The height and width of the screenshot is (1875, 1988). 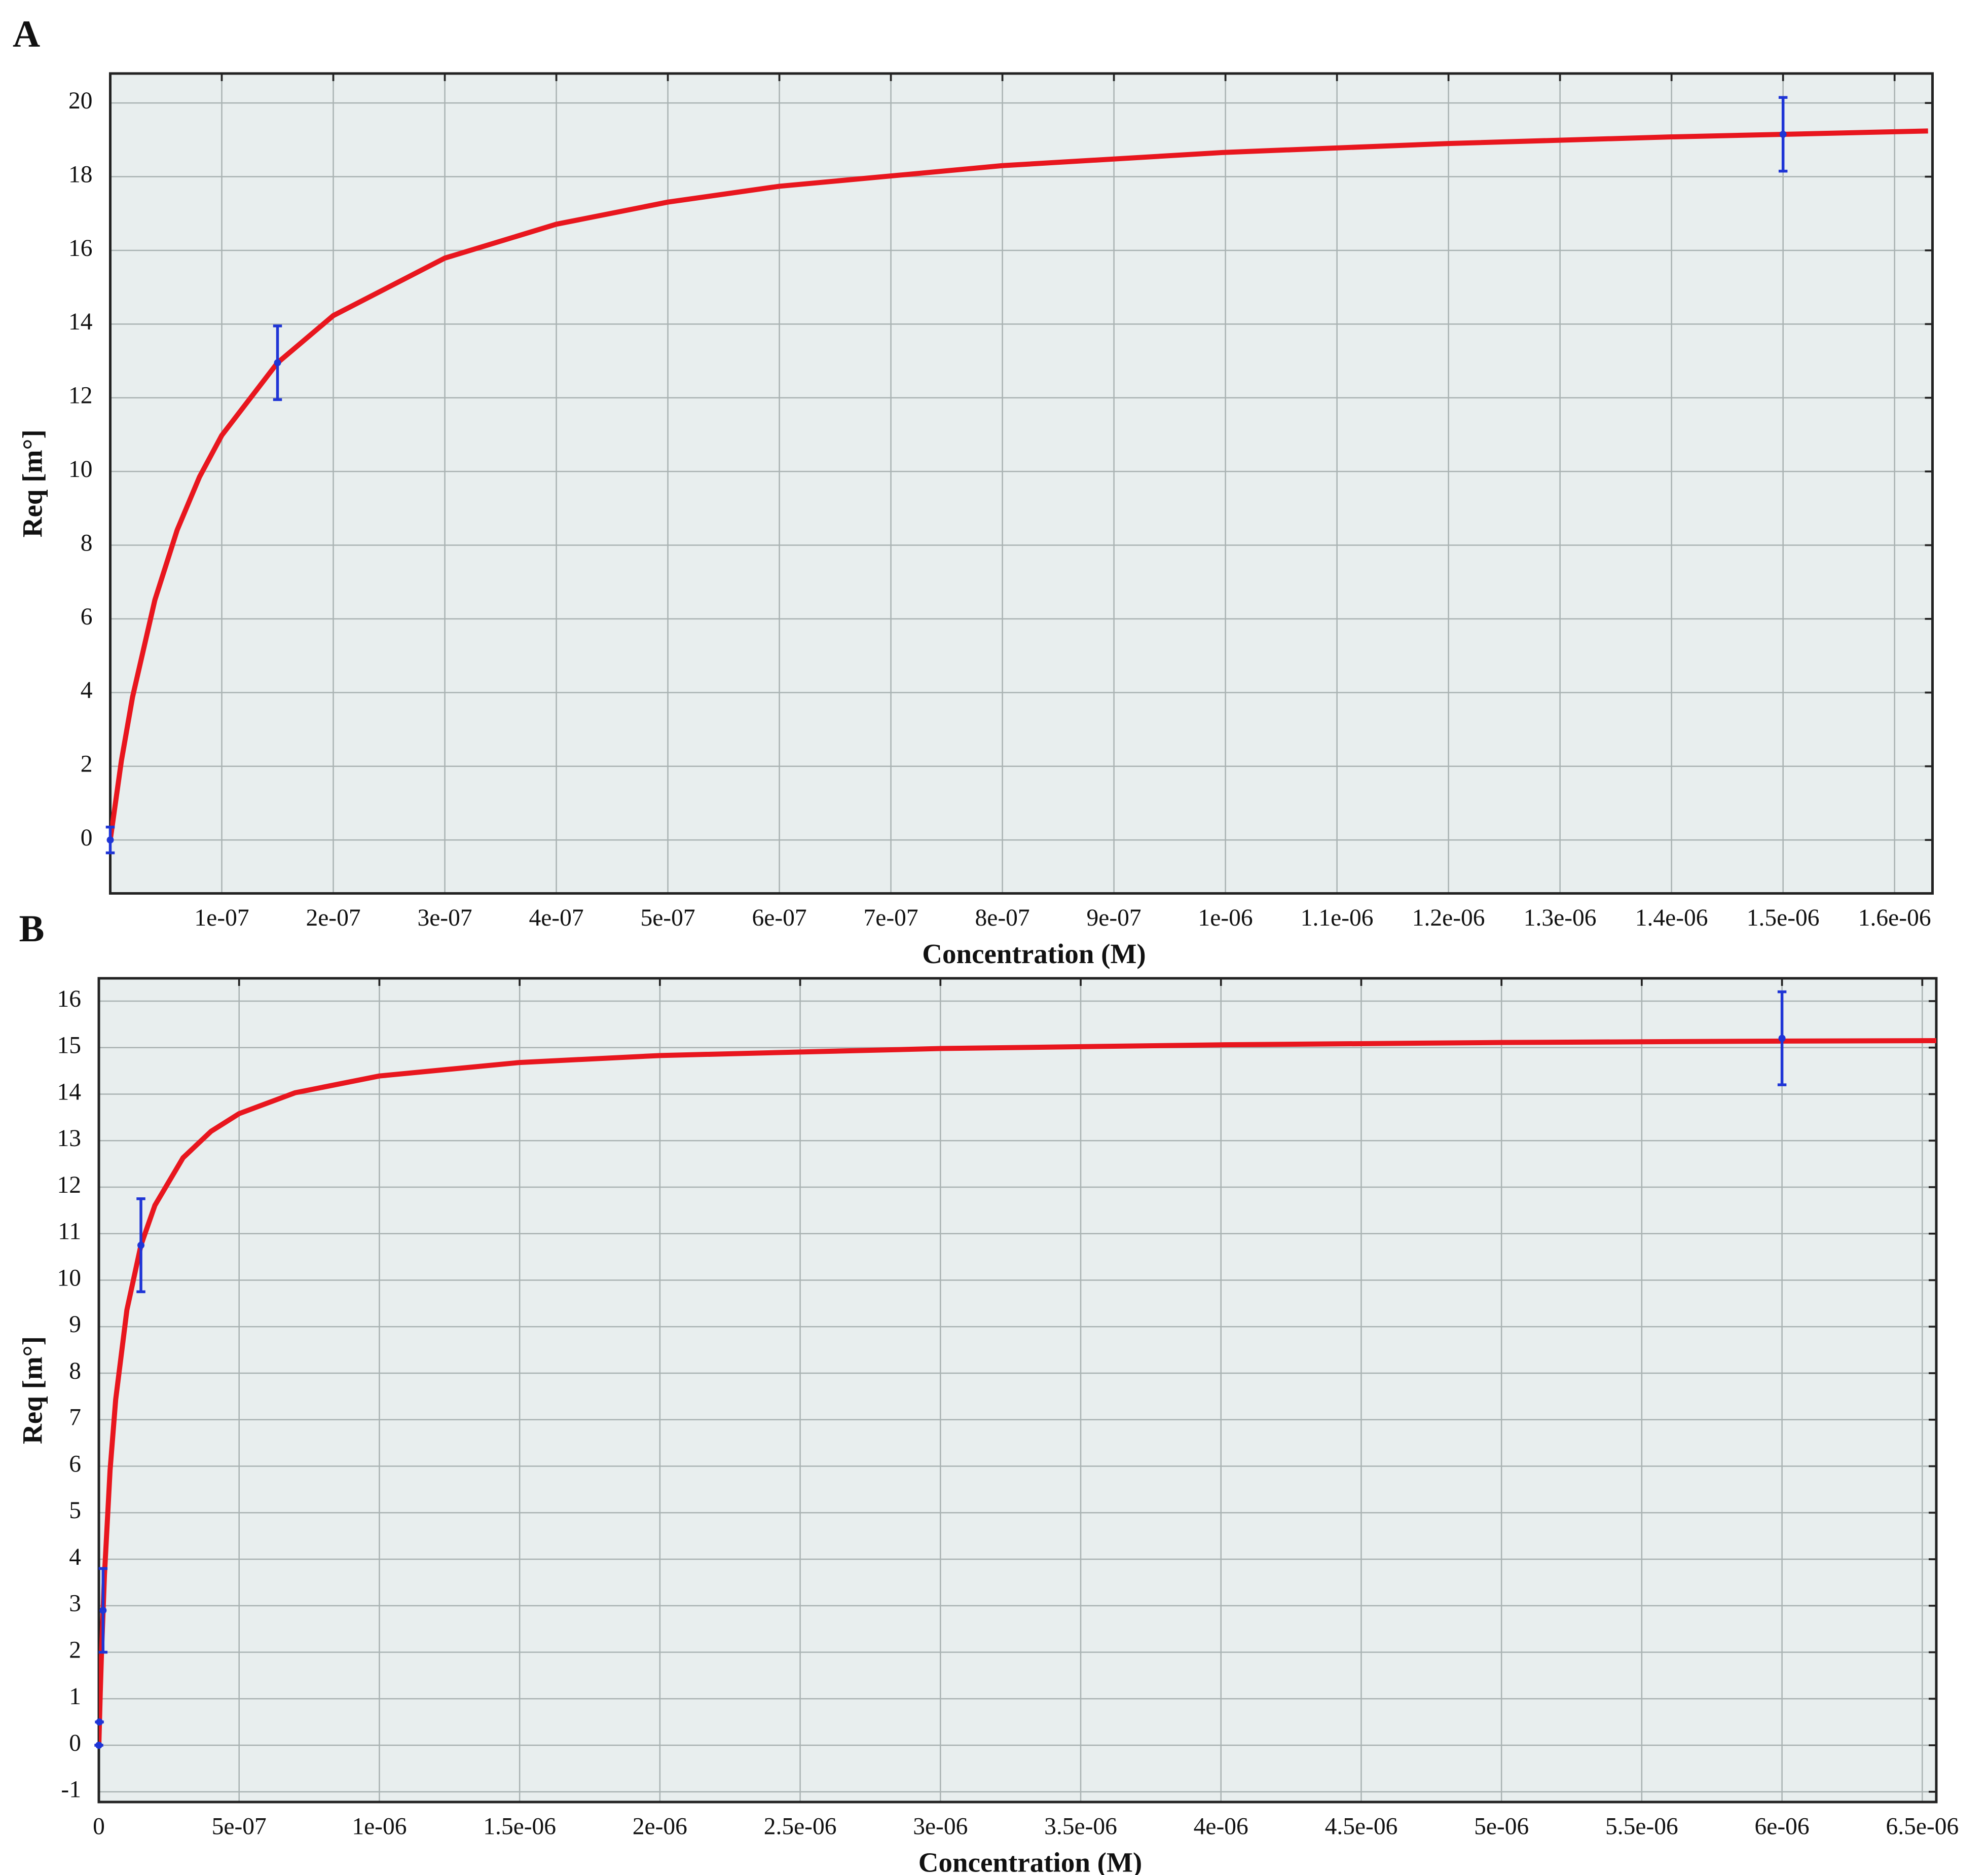 I want to click on x-tick-label: 3e-06, so click(x=941, y=1826).